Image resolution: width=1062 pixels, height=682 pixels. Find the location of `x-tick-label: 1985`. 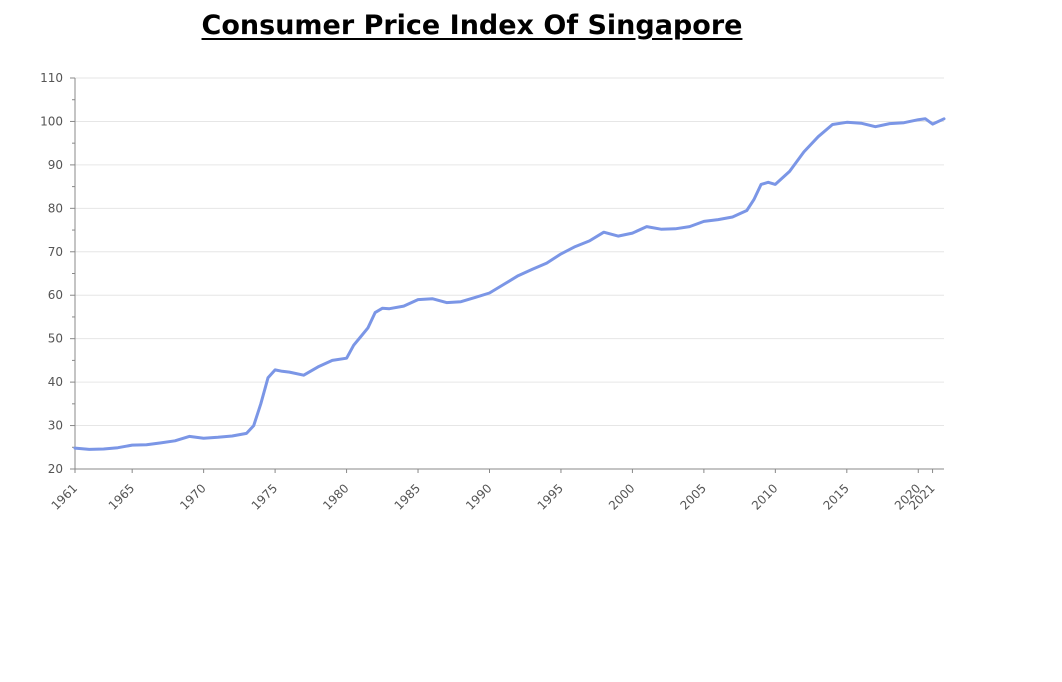

x-tick-label: 1985 is located at coordinates (407, 496).